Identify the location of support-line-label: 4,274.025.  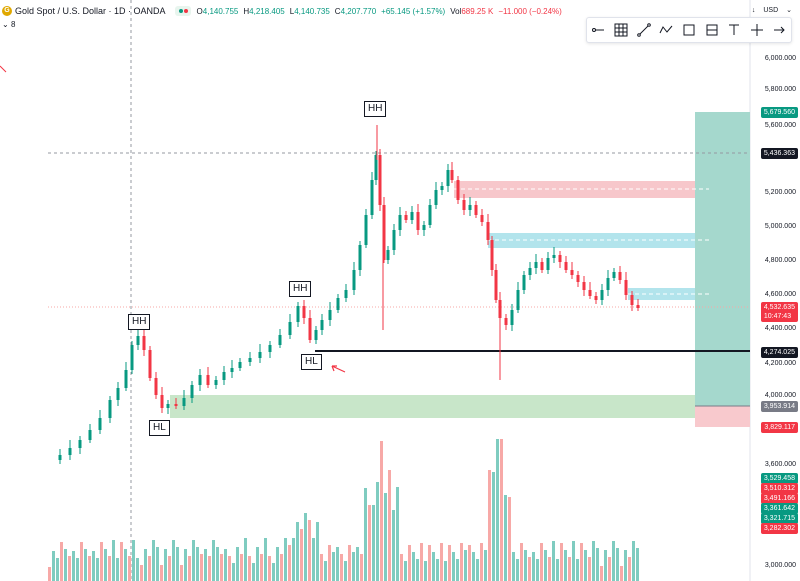
(779, 352).